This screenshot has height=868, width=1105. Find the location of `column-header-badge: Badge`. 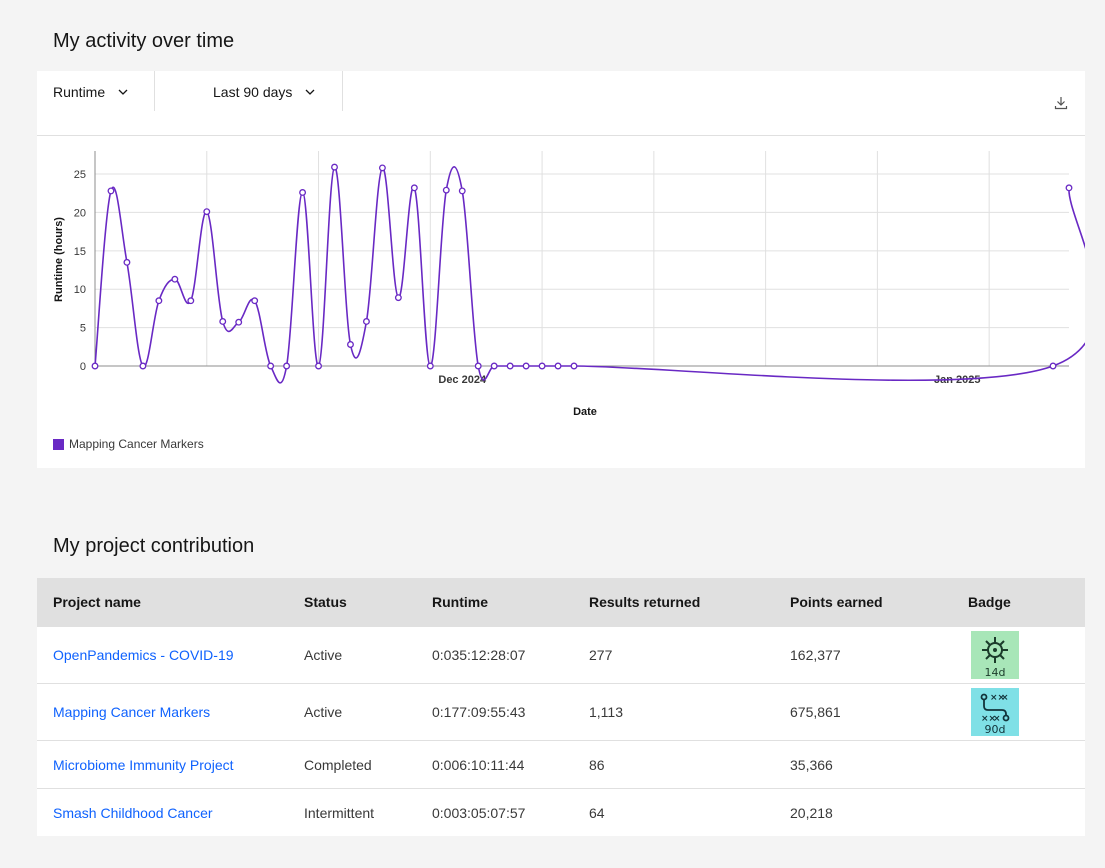

column-header-badge: Badge is located at coordinates (1026, 602).